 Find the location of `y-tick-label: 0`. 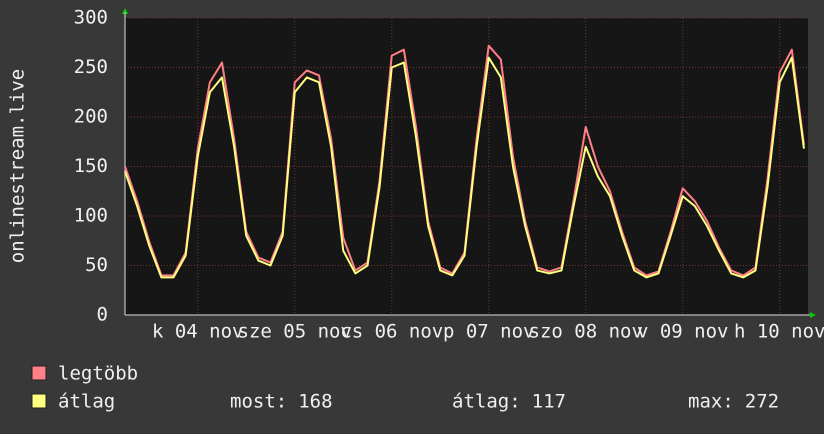

y-tick-label: 0 is located at coordinates (102, 315).